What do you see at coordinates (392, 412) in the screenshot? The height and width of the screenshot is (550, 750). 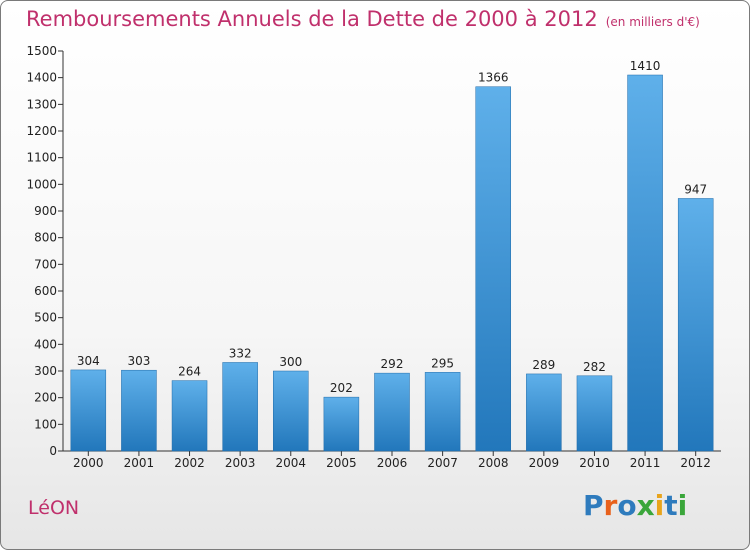 I see `bar-2006` at bounding box center [392, 412].